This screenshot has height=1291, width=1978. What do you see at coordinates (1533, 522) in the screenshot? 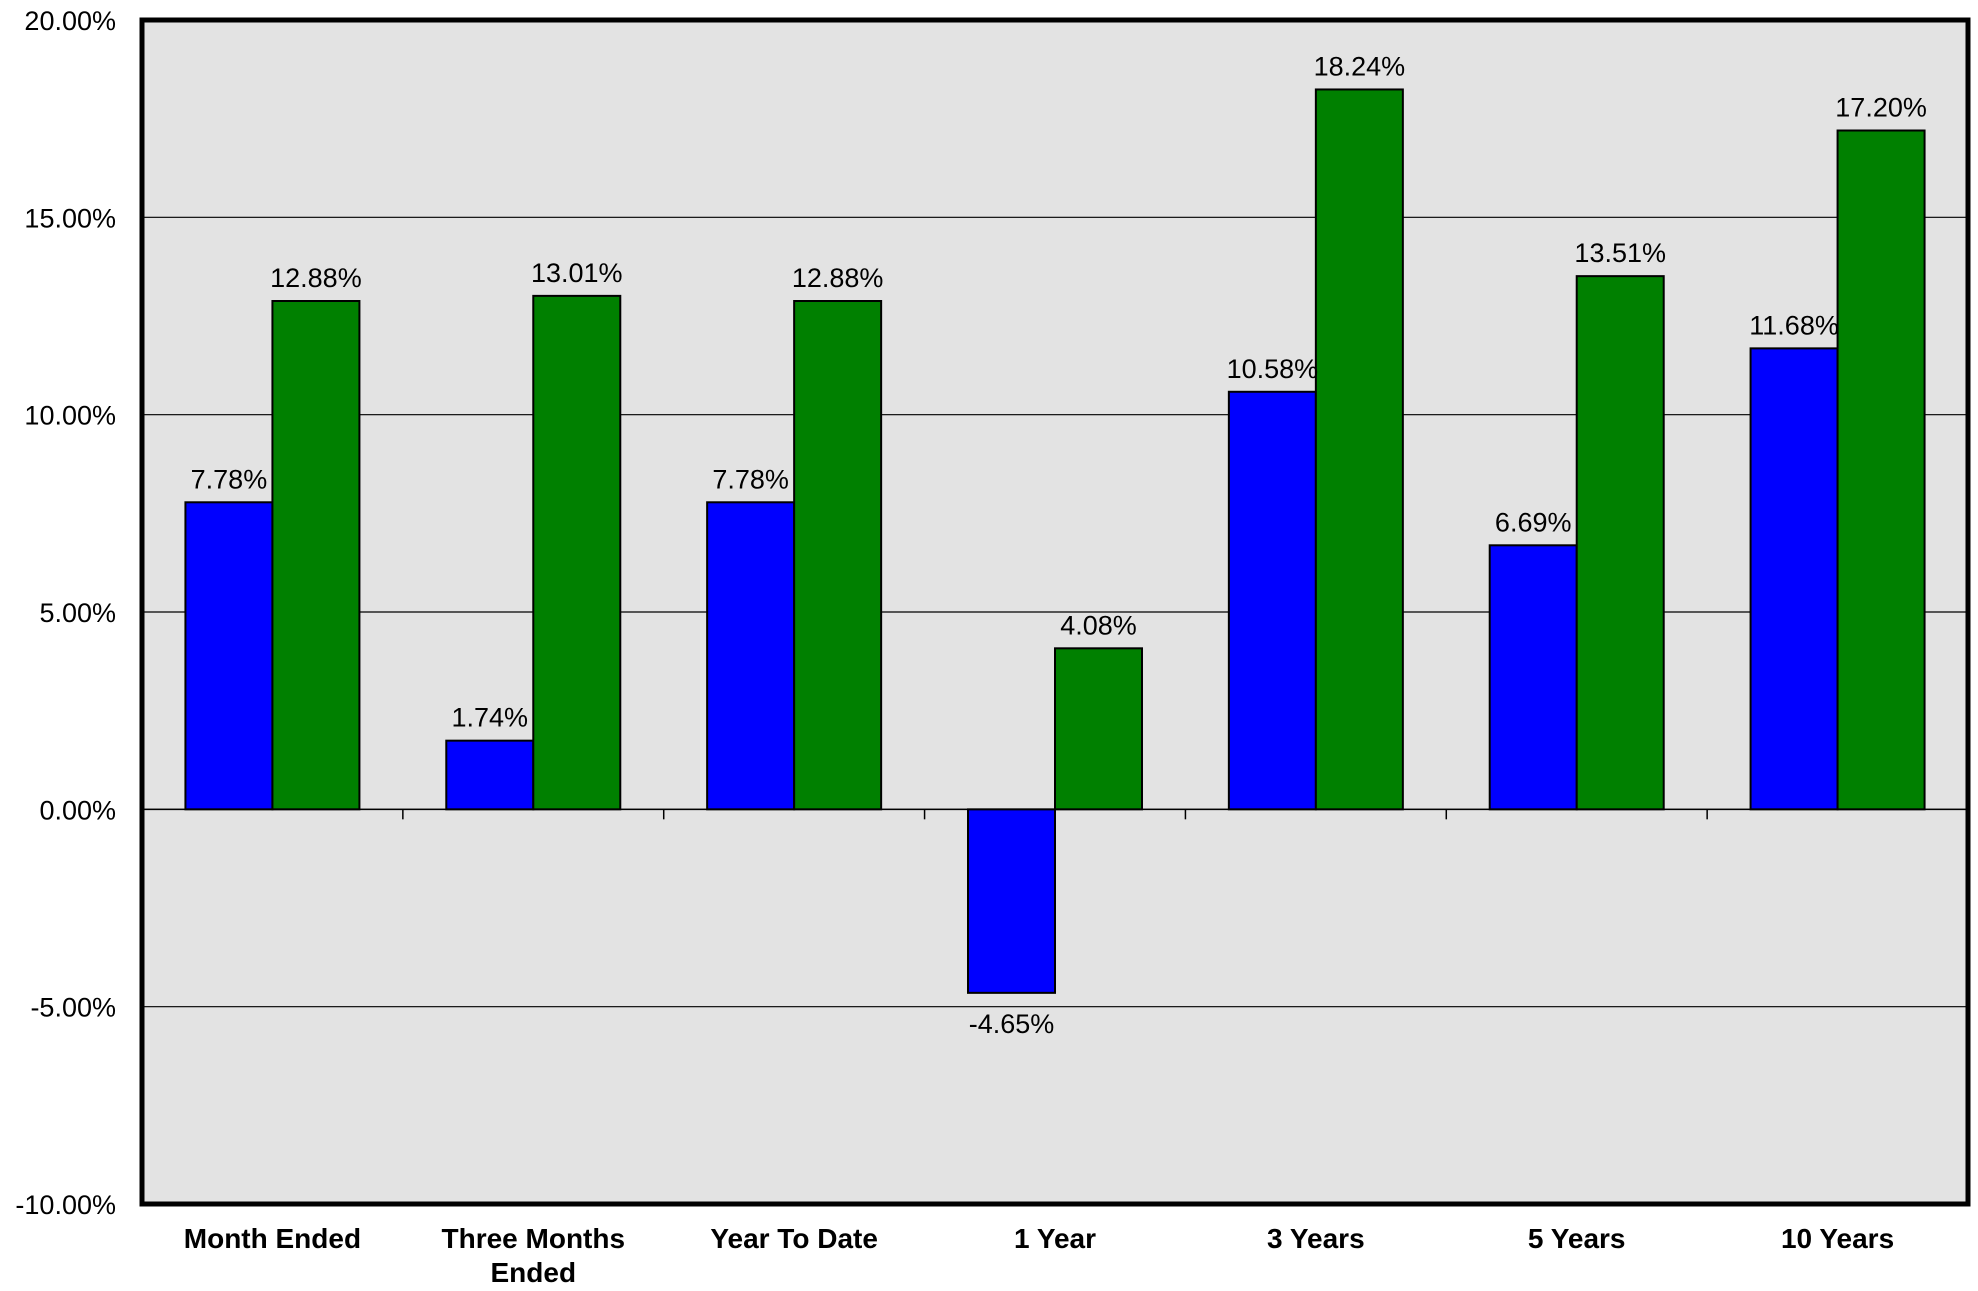
I see `data-label: 6.69%` at bounding box center [1533, 522].